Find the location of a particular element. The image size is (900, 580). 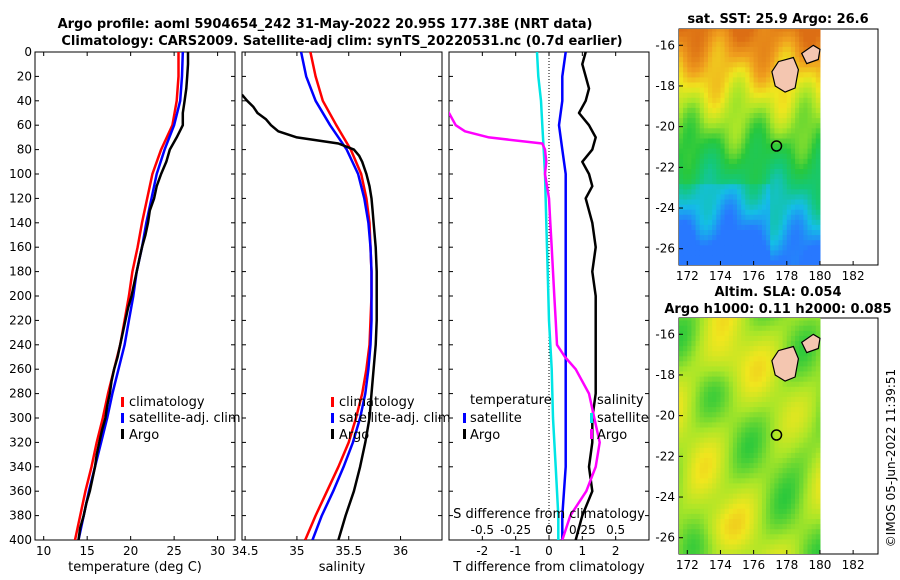

series-line-t-satellite is located at coordinates (562, 296).